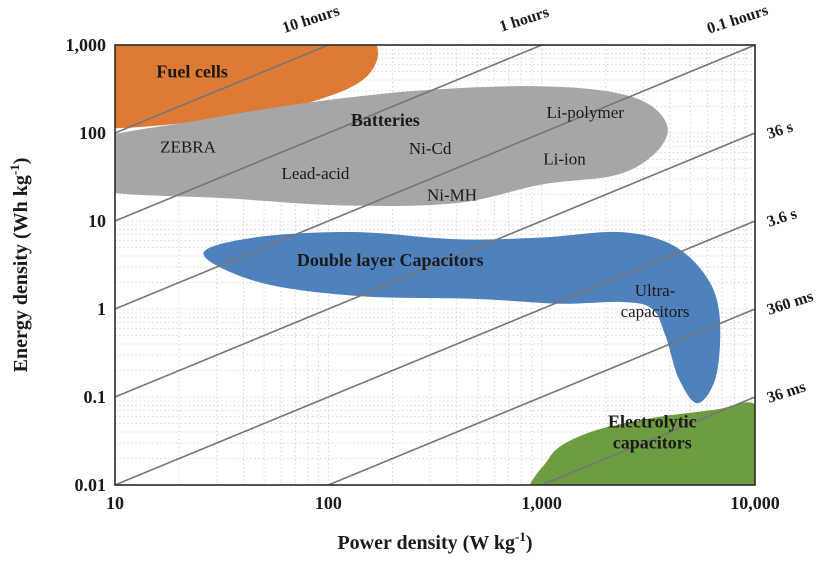  I want to click on y-tick-label-0-01: 0.01, so click(91, 485).